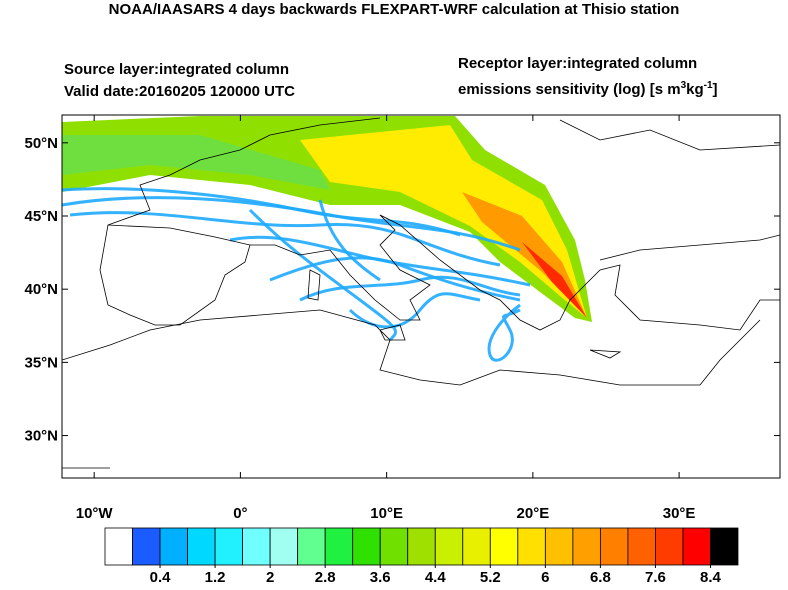 The width and height of the screenshot is (788, 590). Describe the element at coordinates (577, 63) in the screenshot. I see `receptor-layer: Receptor layer:integrated column` at that location.